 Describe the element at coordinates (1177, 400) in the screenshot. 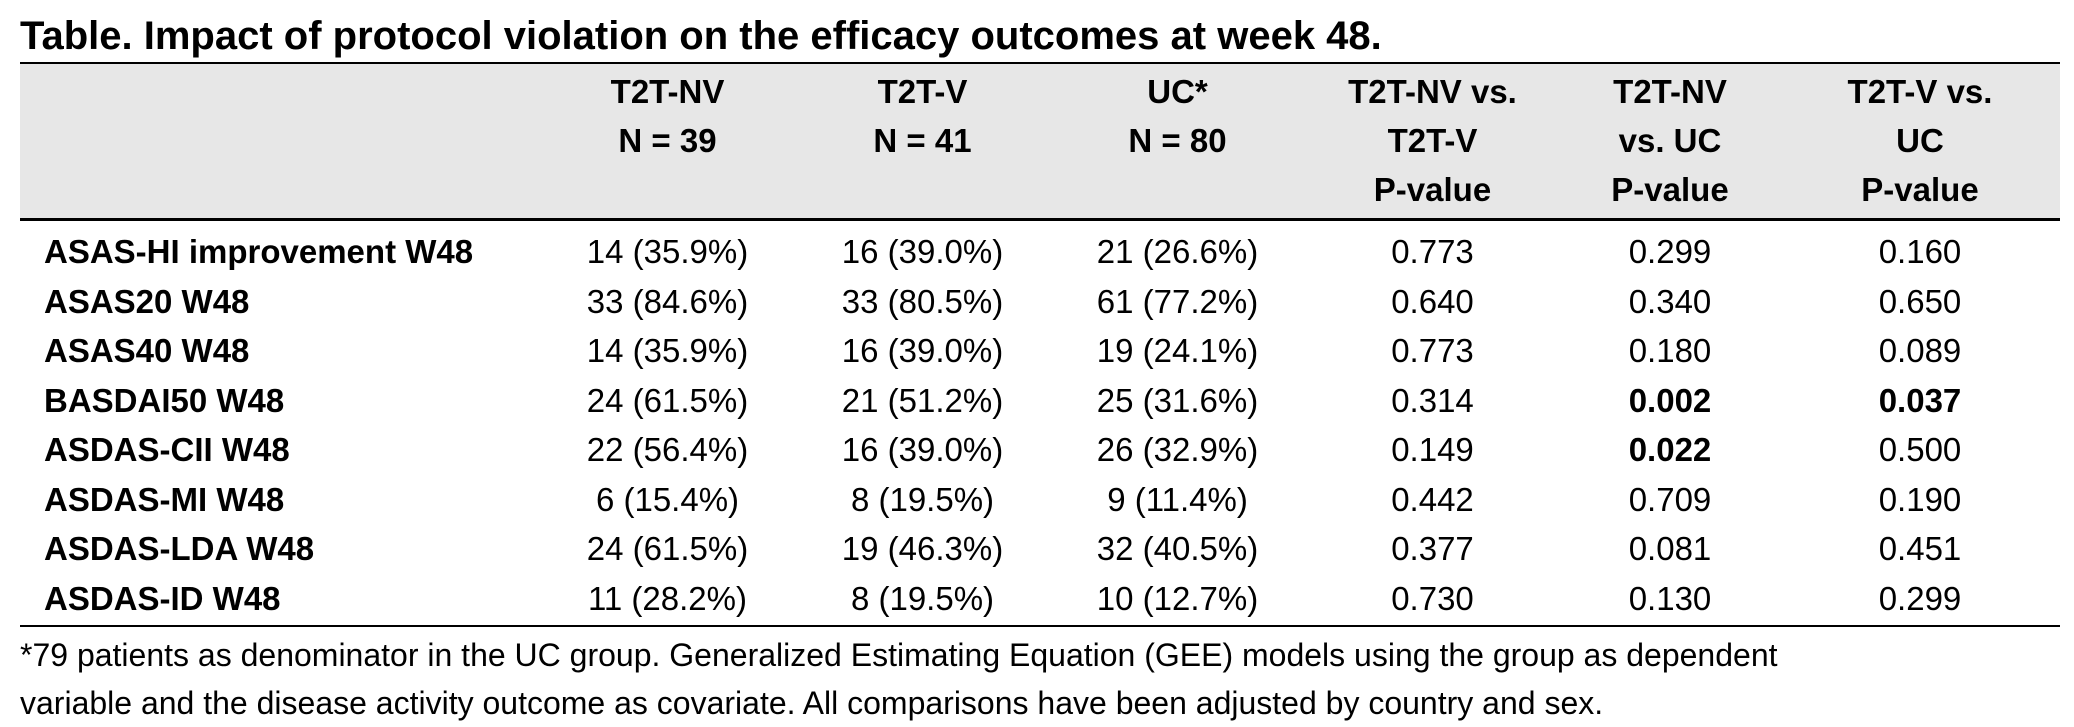

I see `table-cell: 25 (31.6%)` at that location.